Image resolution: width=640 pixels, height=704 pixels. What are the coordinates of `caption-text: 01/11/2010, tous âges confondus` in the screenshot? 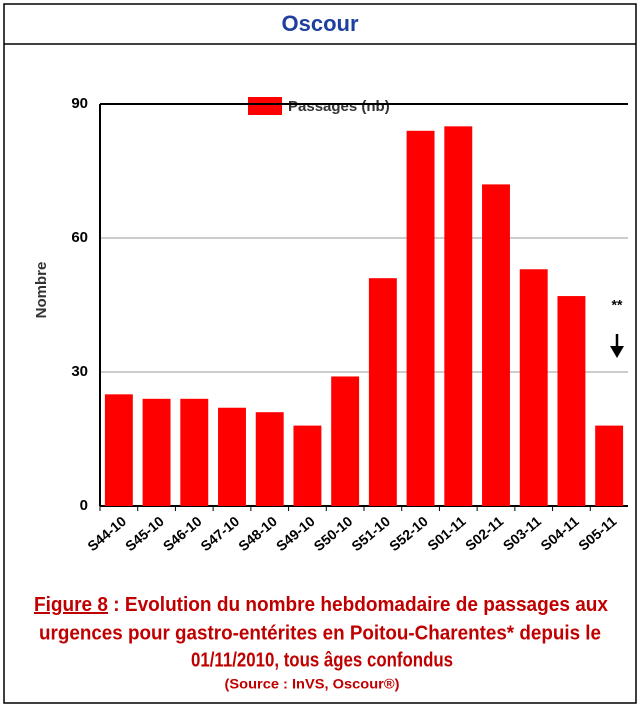 It's located at (322, 660).